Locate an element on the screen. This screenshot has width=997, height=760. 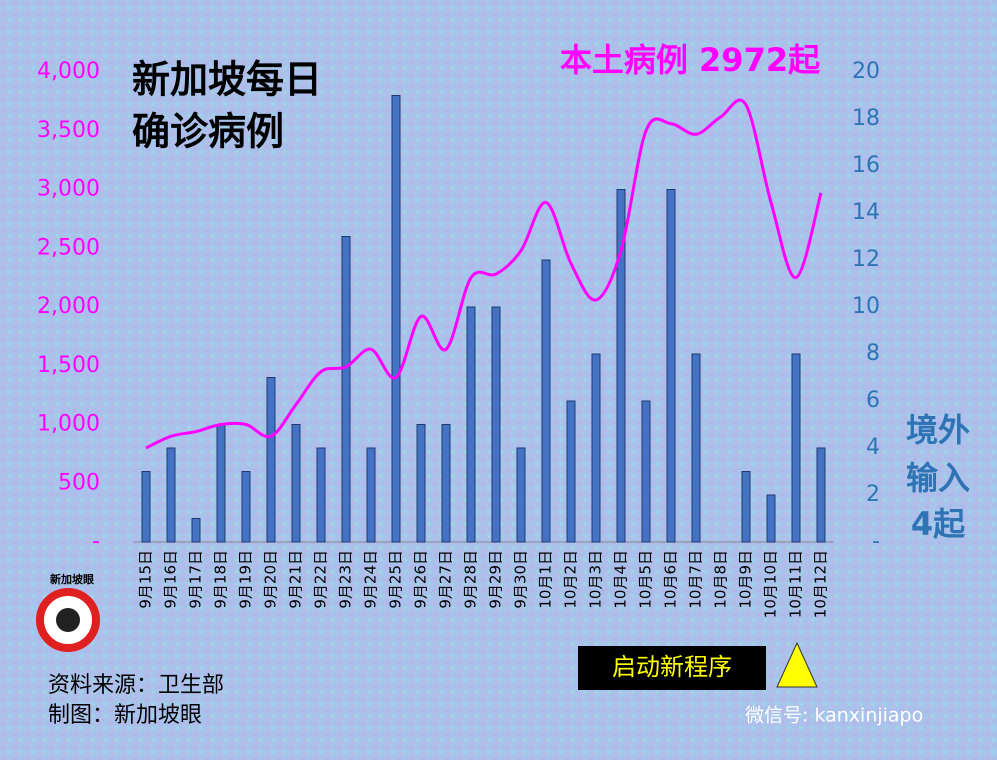
x-tick-label: 10月9日 is located at coordinates (746, 579).